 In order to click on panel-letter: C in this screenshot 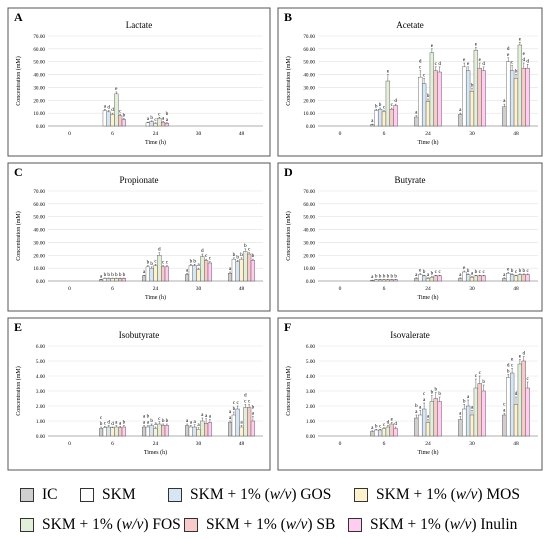, I will do `click(18, 172)`.